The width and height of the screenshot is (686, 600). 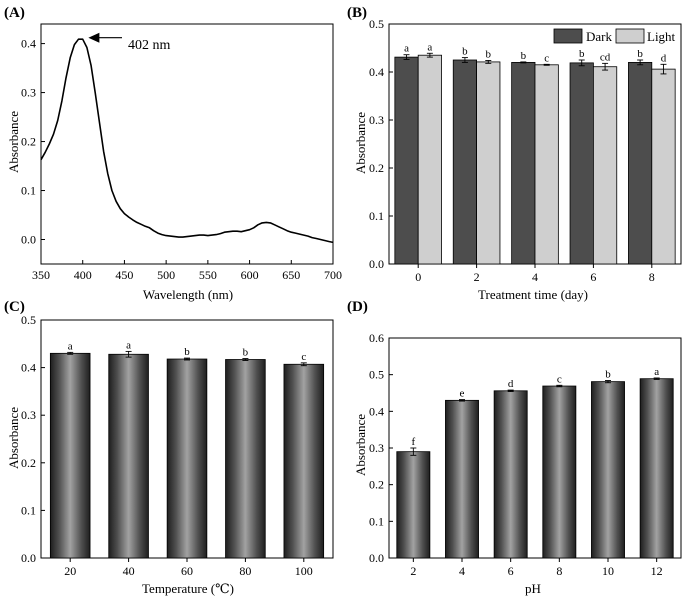 I want to click on panel-b-x-label: Treatment time (day), so click(x=533, y=294).